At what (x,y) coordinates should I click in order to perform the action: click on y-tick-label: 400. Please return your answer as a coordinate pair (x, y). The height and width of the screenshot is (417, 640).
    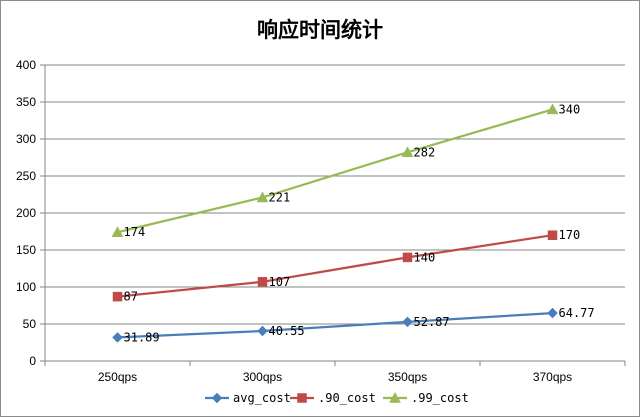
    Looking at the image, I should click on (26, 65).